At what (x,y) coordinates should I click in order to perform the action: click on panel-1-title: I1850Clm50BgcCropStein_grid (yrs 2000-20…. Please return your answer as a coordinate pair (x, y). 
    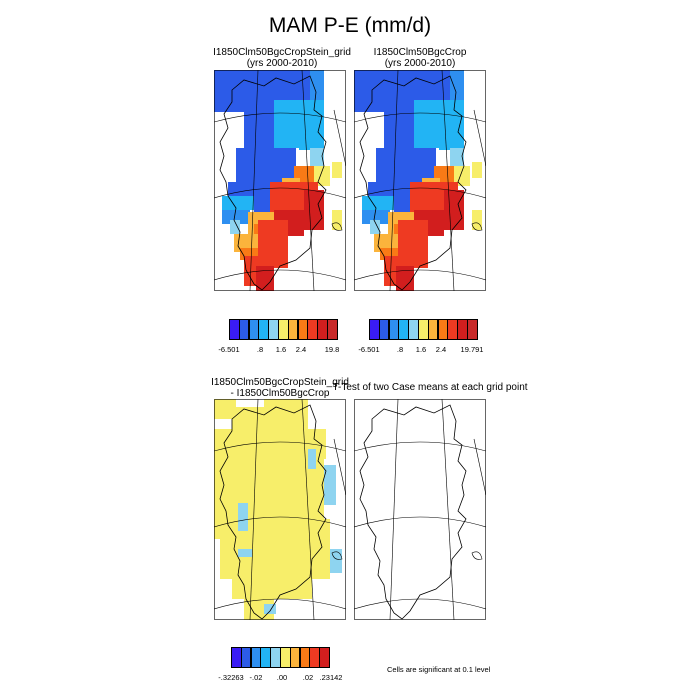
    Looking at the image, I should click on (282, 58).